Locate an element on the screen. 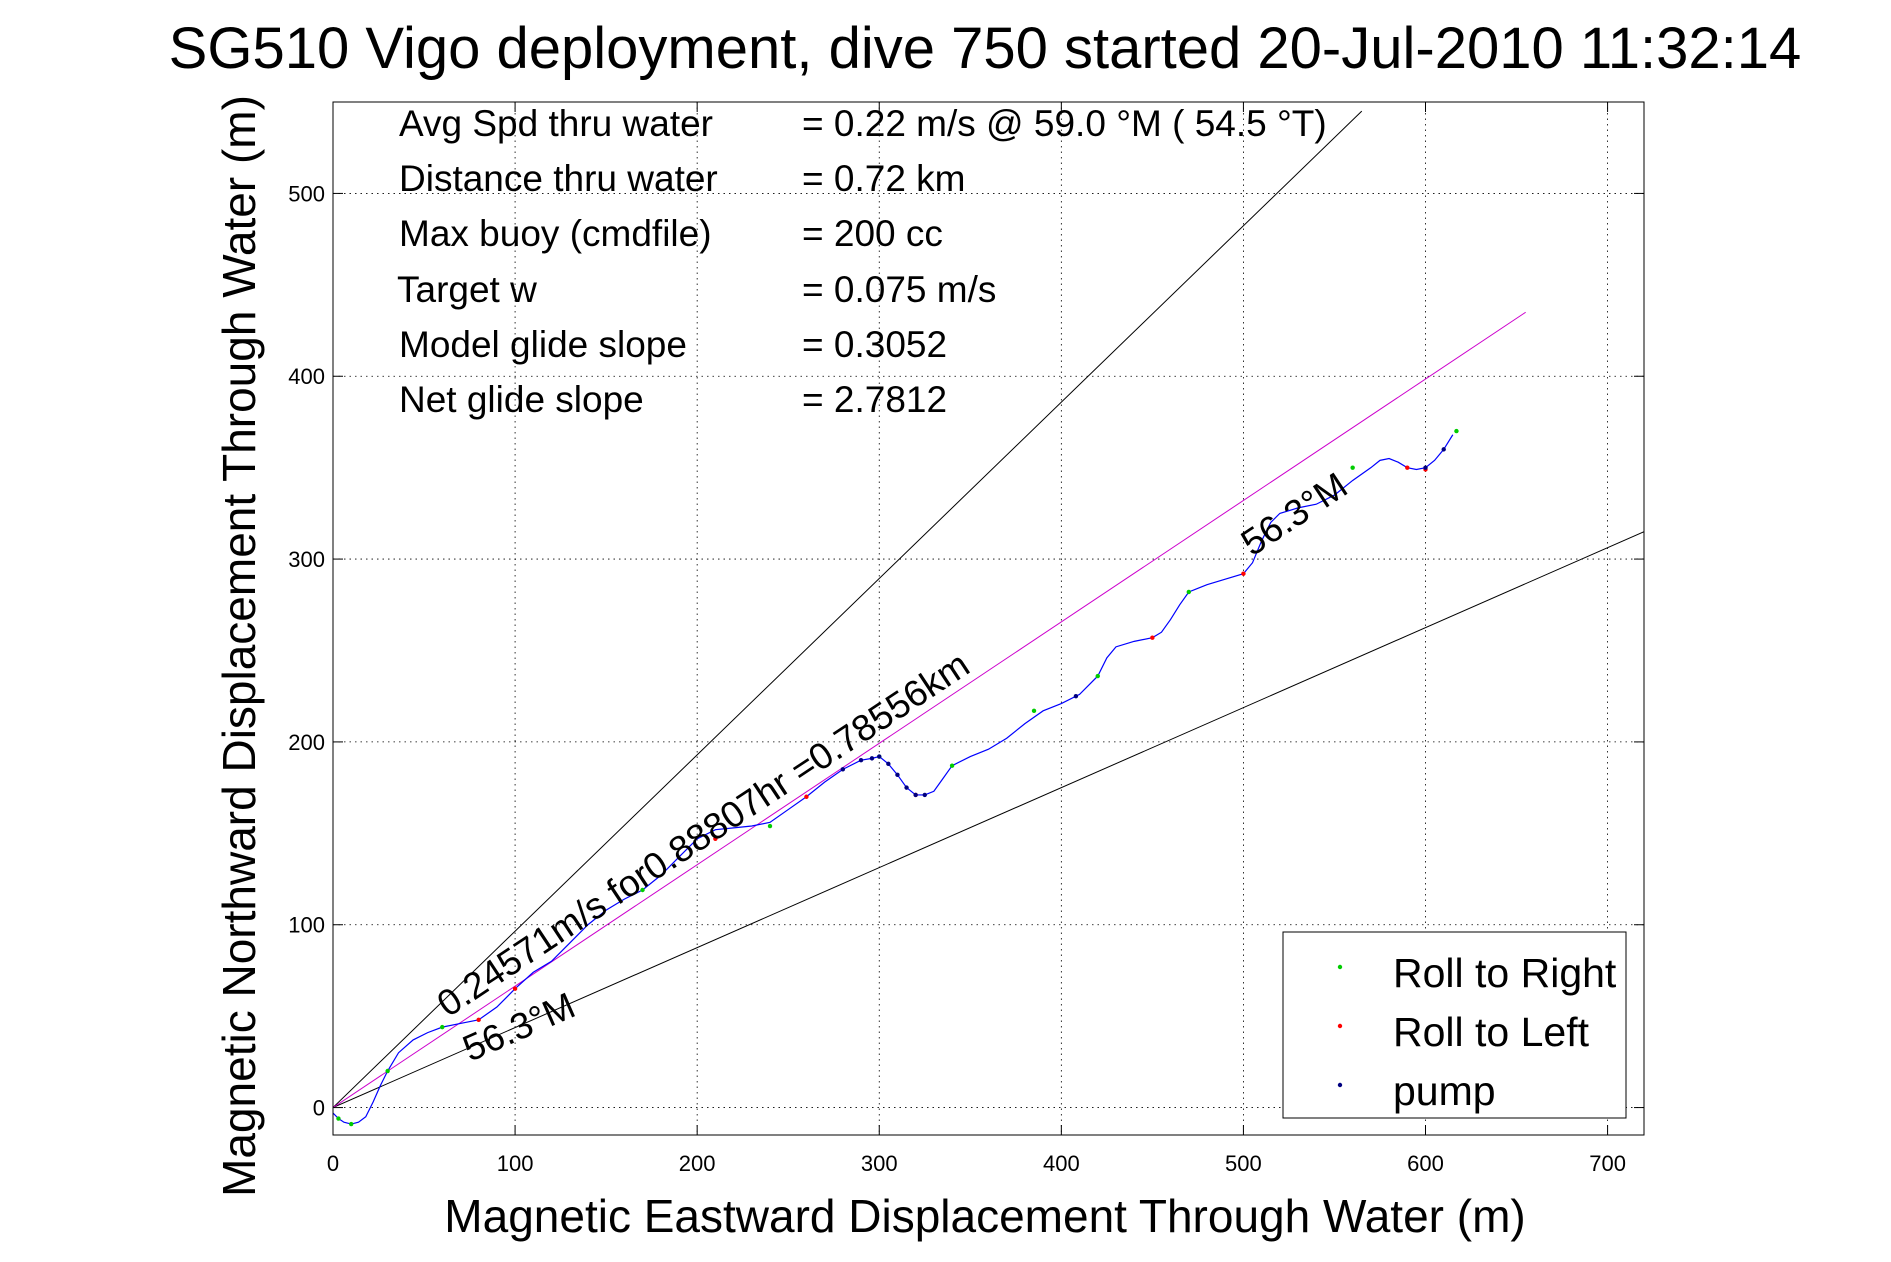 The image size is (1891, 1262). x-tick-label: 200 is located at coordinates (697, 1163).